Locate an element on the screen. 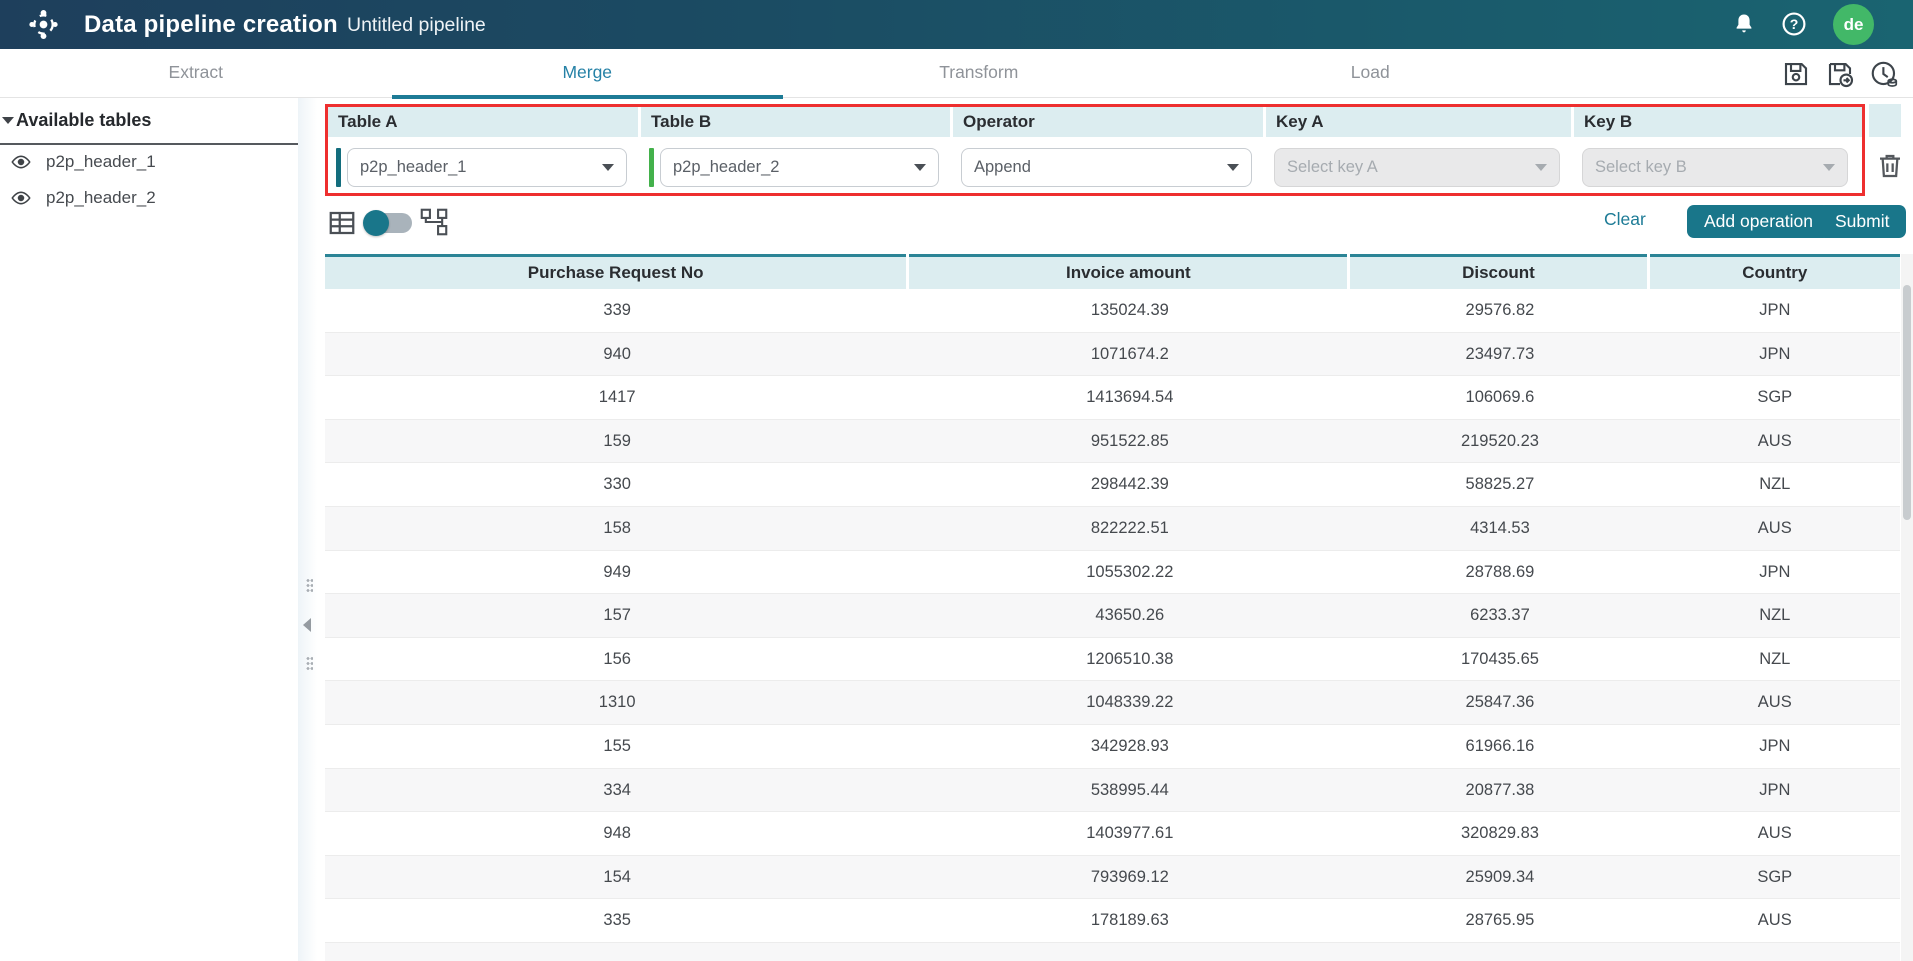  selection-accent-bar is located at coordinates (338, 167).